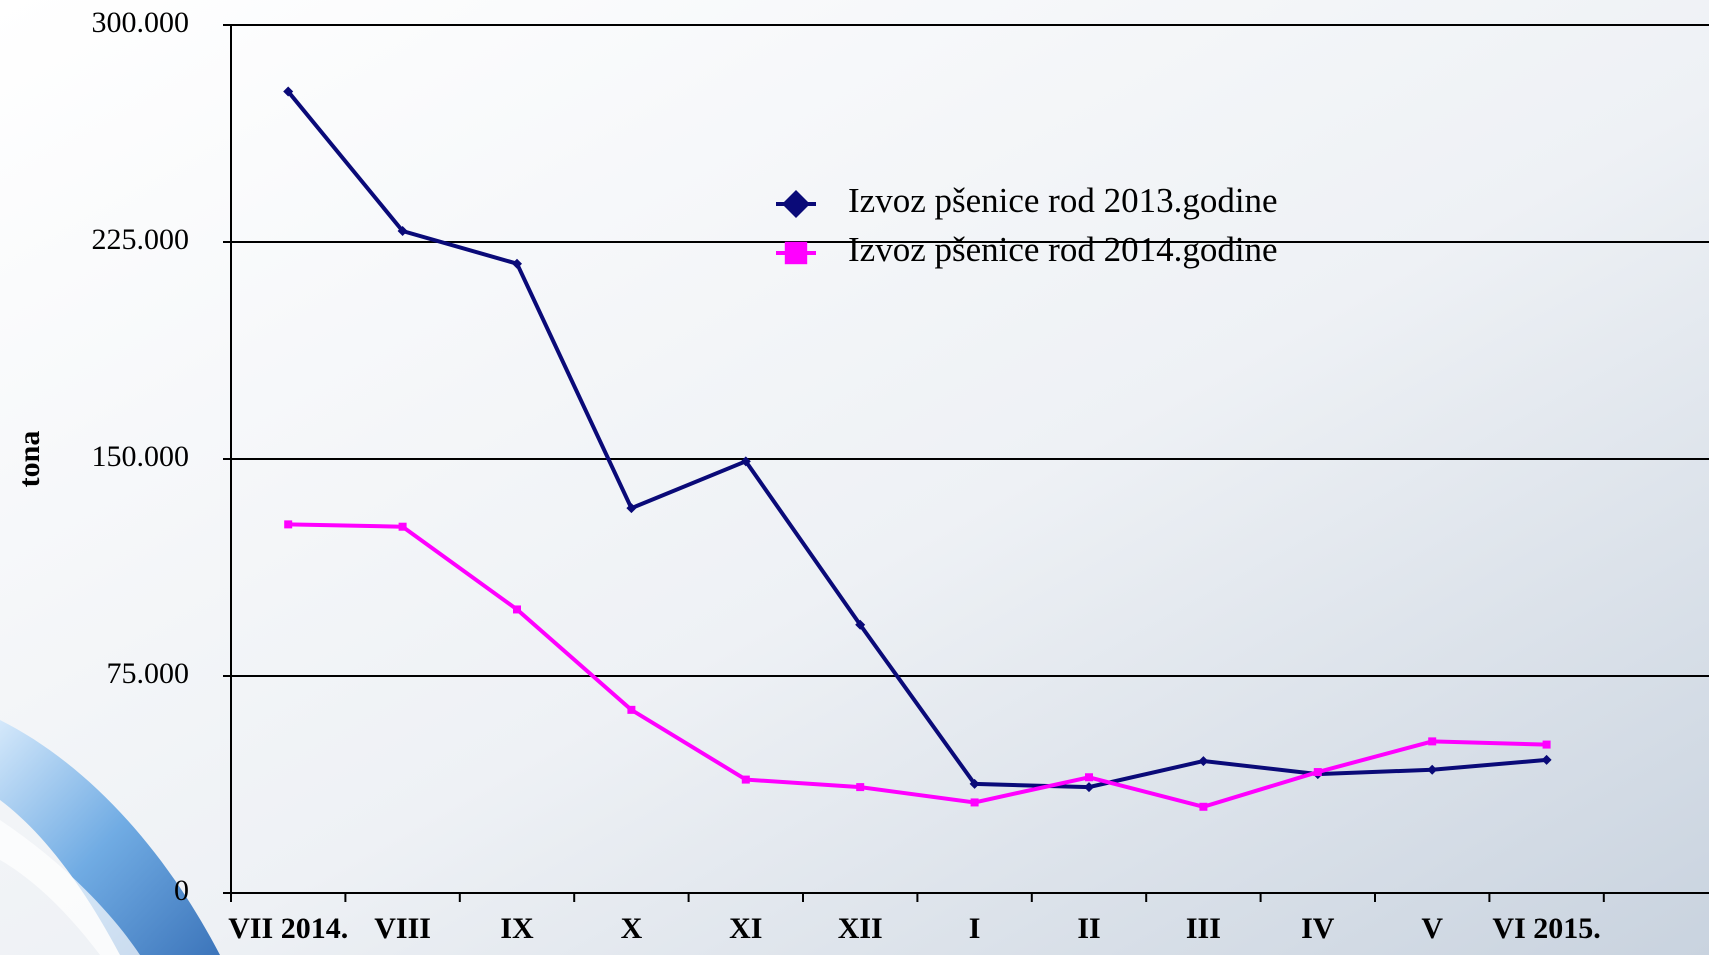 The width and height of the screenshot is (1709, 955). Describe the element at coordinates (1318, 928) in the screenshot. I see `x-tick-label: IV` at that location.